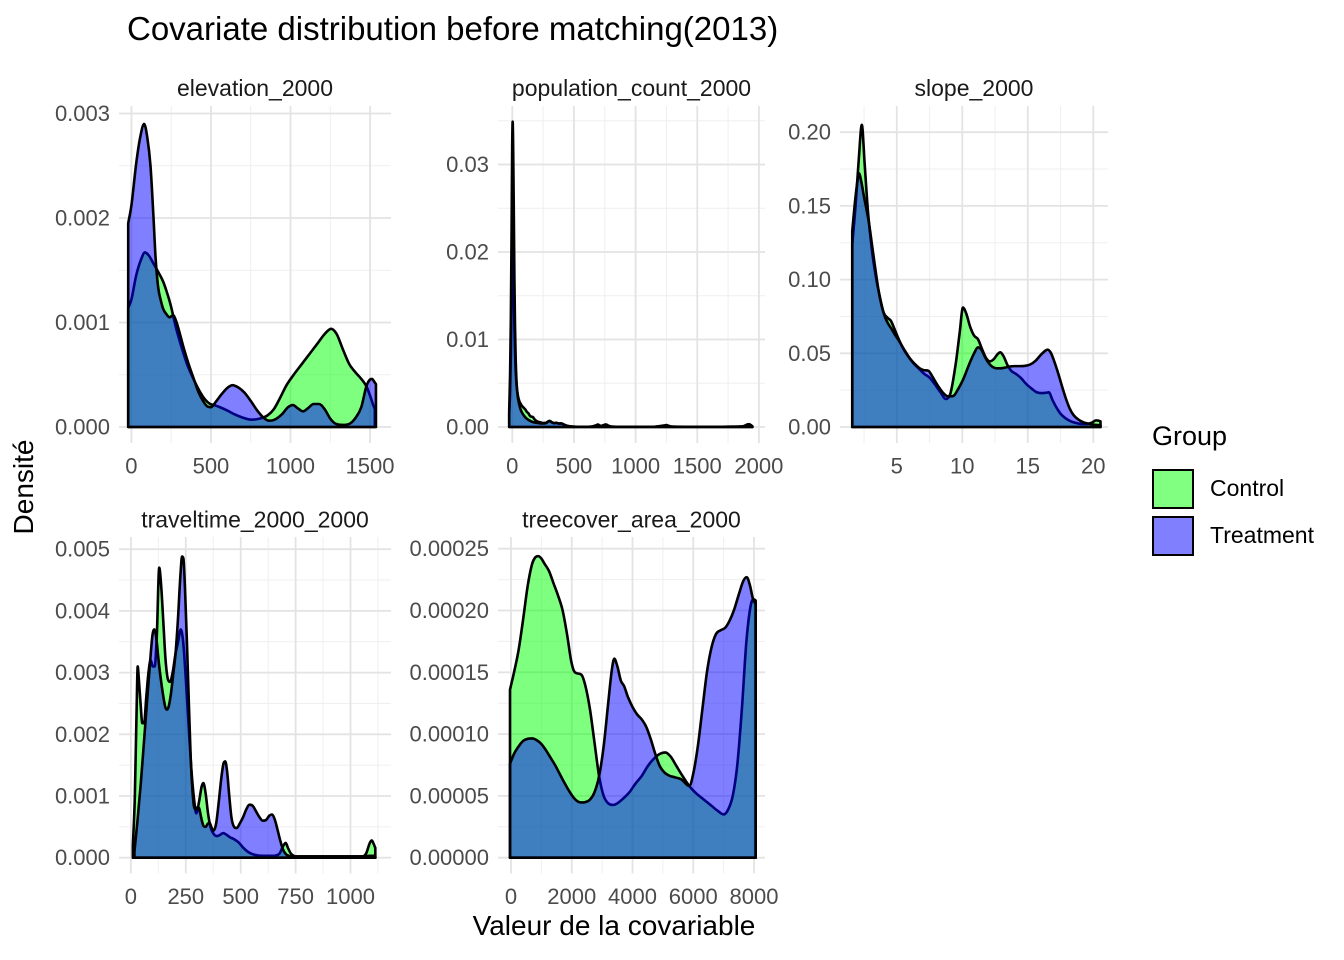  What do you see at coordinates (1262, 535) in the screenshot?
I see `legend-label-treatment: Treatment` at bounding box center [1262, 535].